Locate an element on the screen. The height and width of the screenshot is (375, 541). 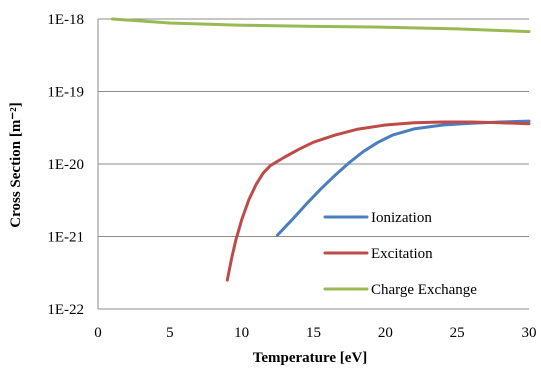
y-tick-label: 1E-19 is located at coordinates (65, 93).